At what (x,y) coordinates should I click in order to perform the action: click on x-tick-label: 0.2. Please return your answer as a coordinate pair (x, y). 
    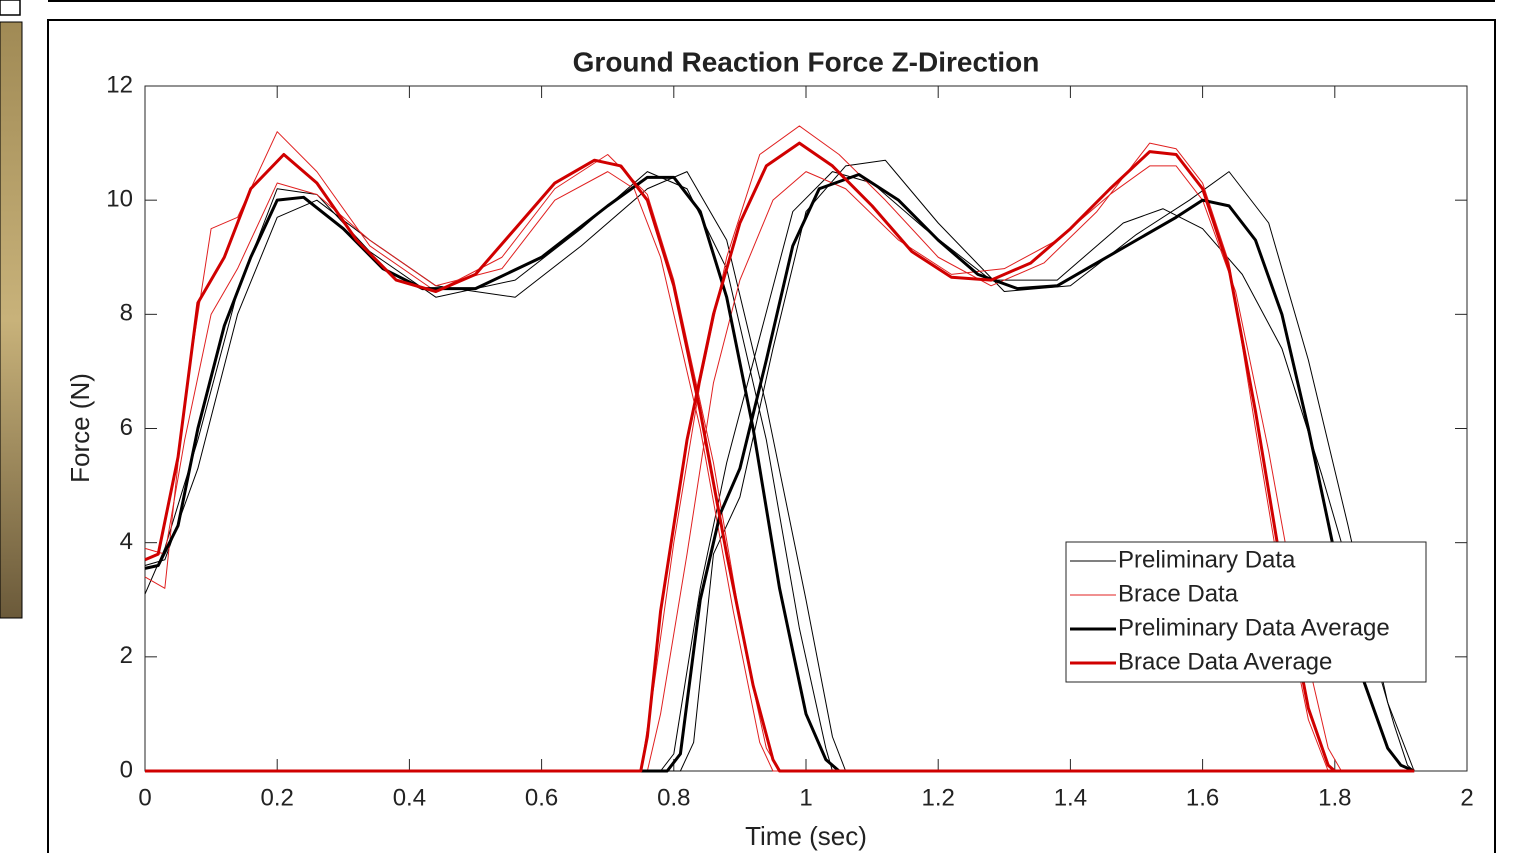
    Looking at the image, I should click on (277, 797).